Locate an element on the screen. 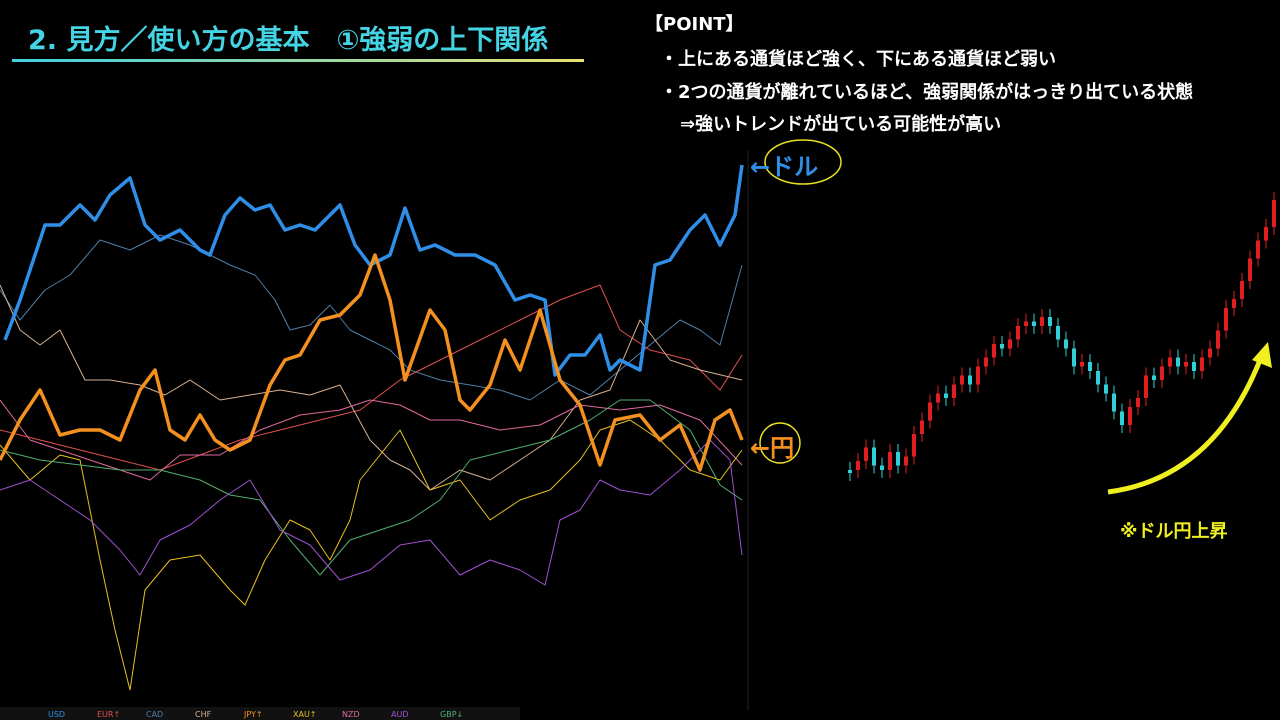  legend-item: CHF is located at coordinates (203, 714).